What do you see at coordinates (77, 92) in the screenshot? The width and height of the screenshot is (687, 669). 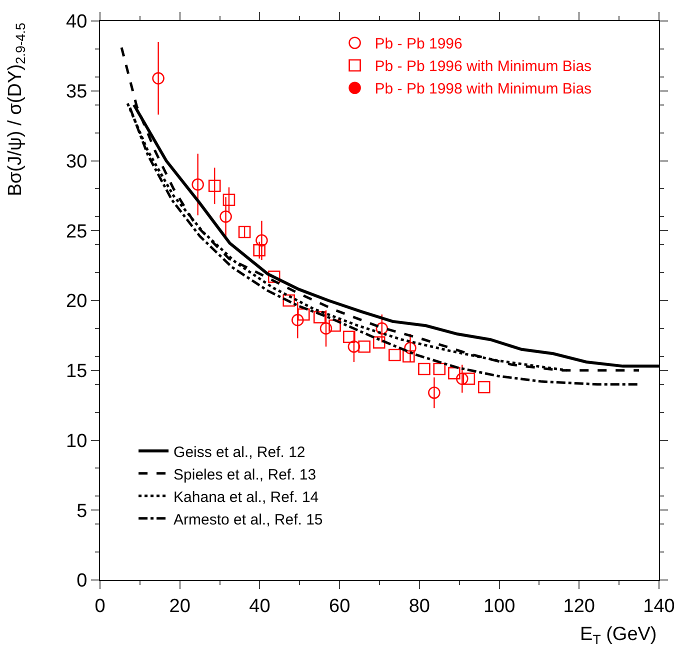 I see `y-tick-label: 35` at bounding box center [77, 92].